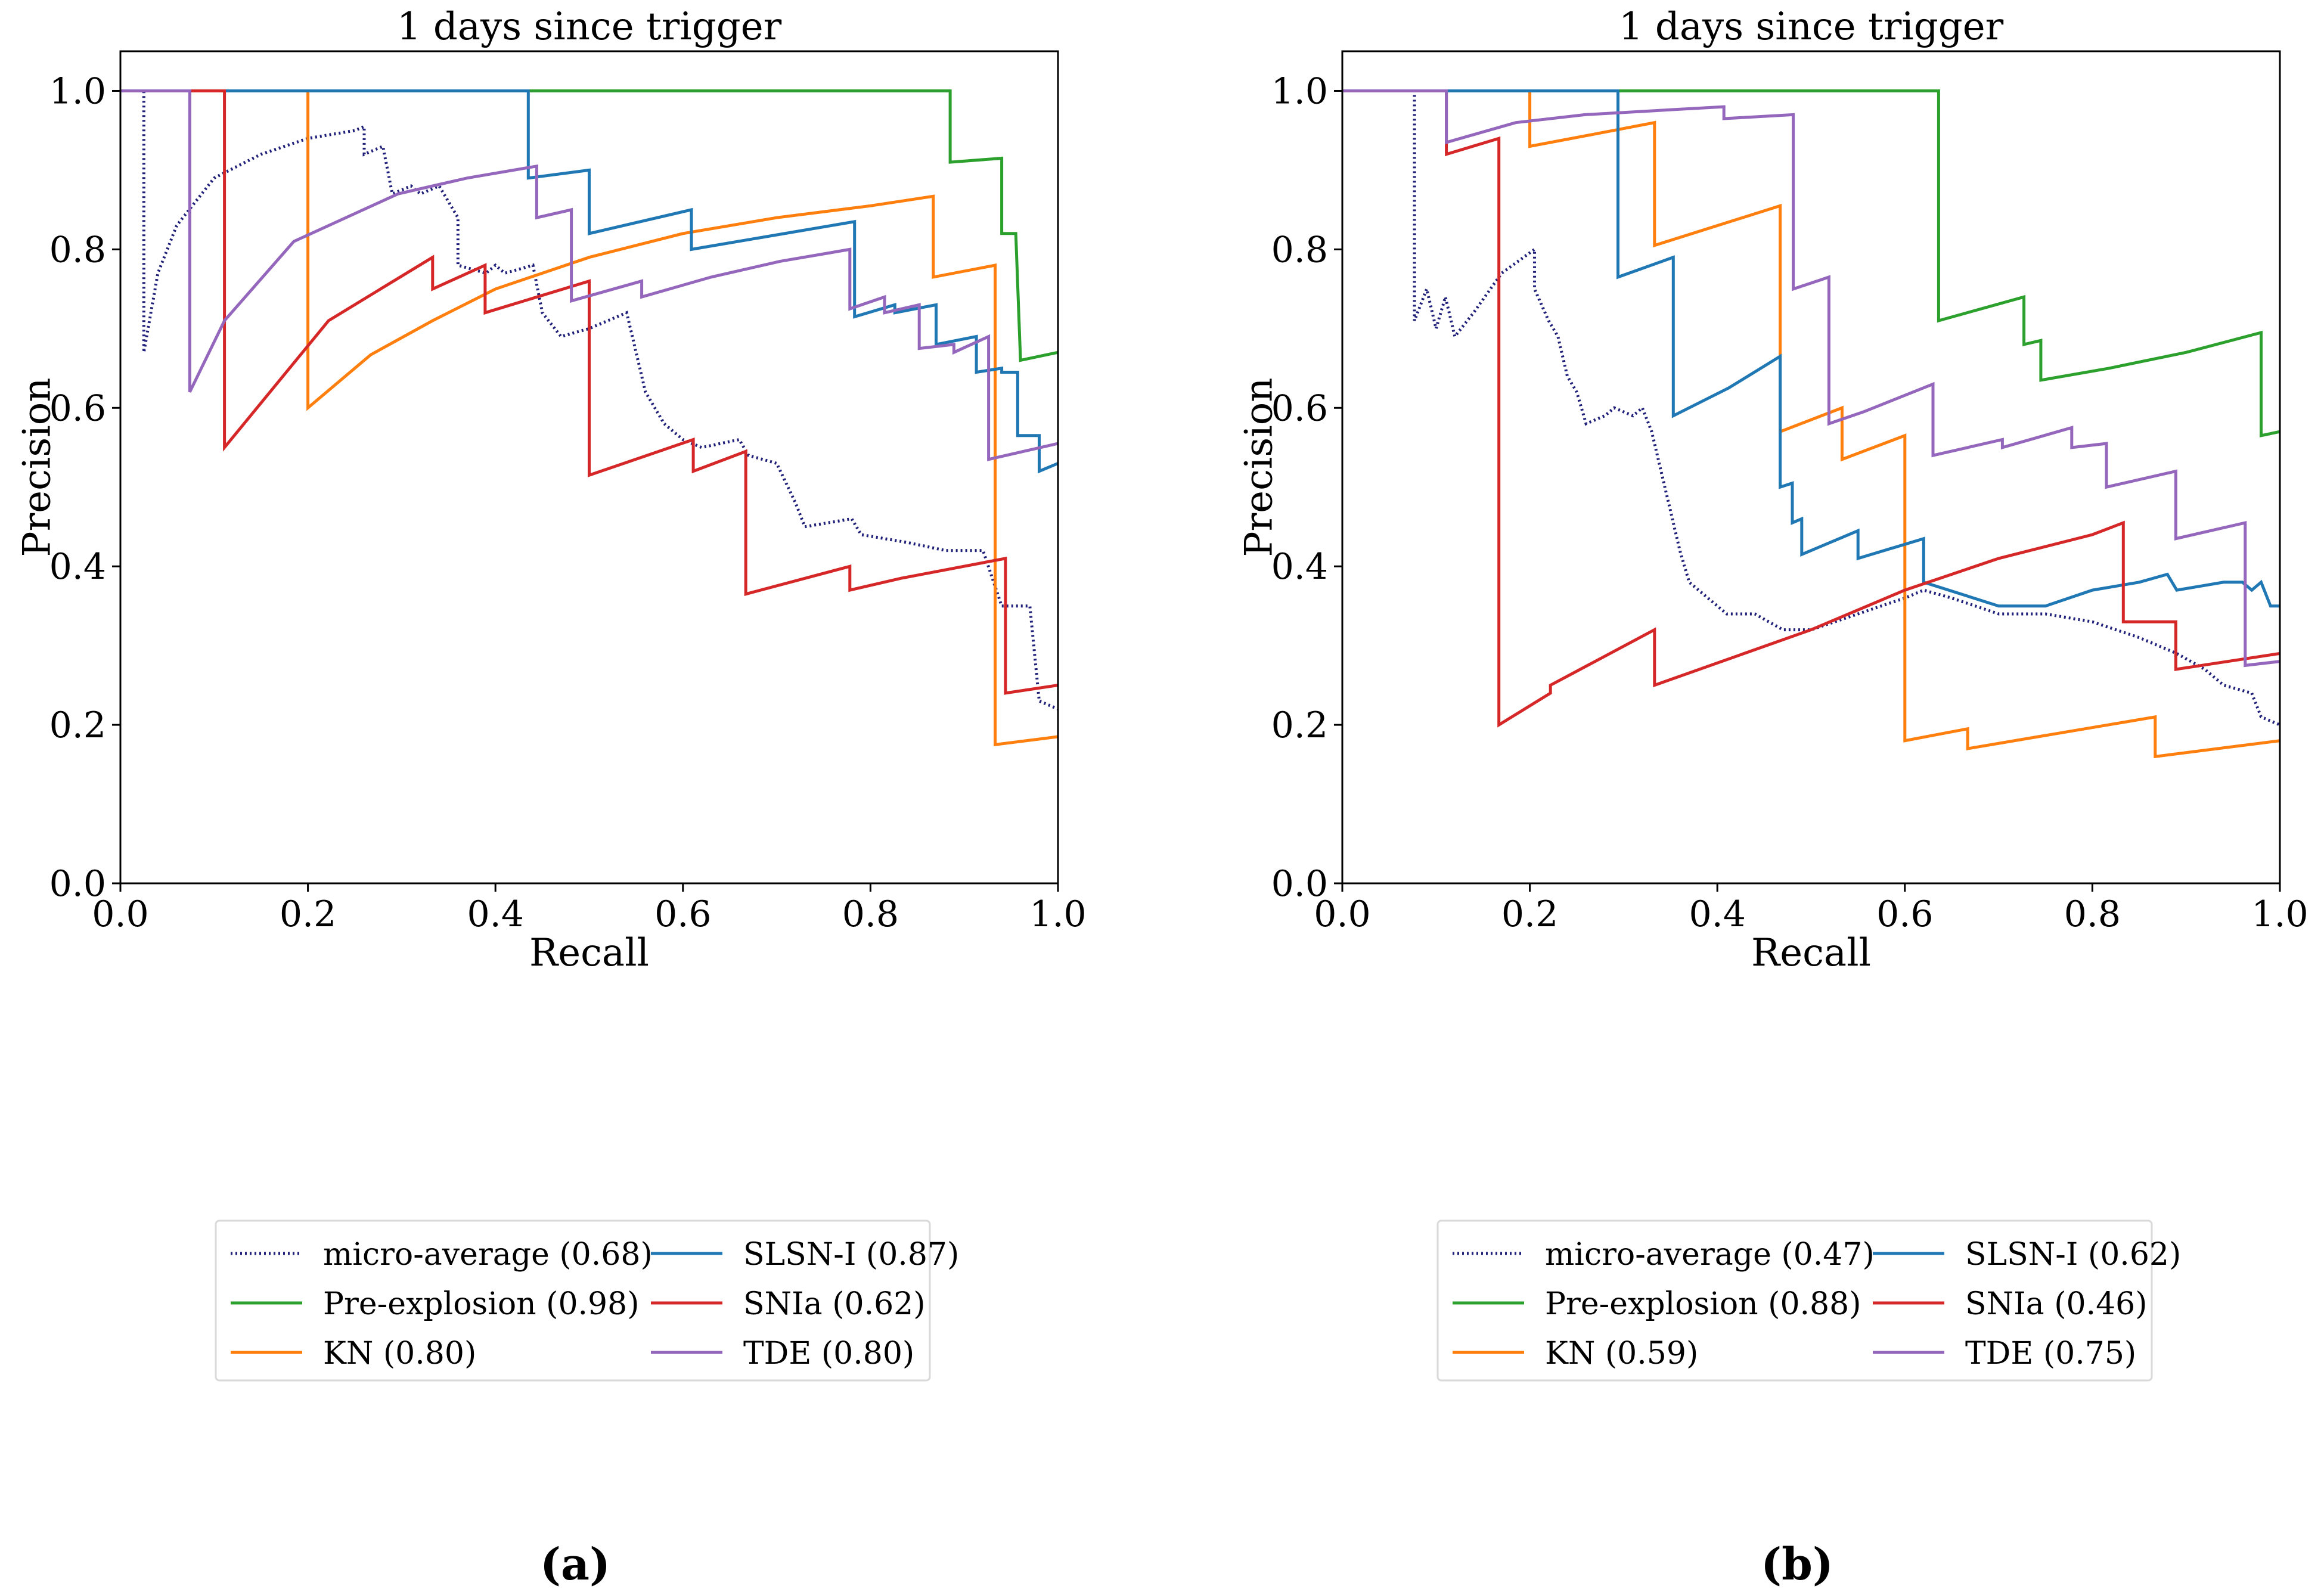 This screenshot has height=1595, width=2324. I want to click on legend-label-pre: Pre-explosion (0.98), so click(481, 1304).